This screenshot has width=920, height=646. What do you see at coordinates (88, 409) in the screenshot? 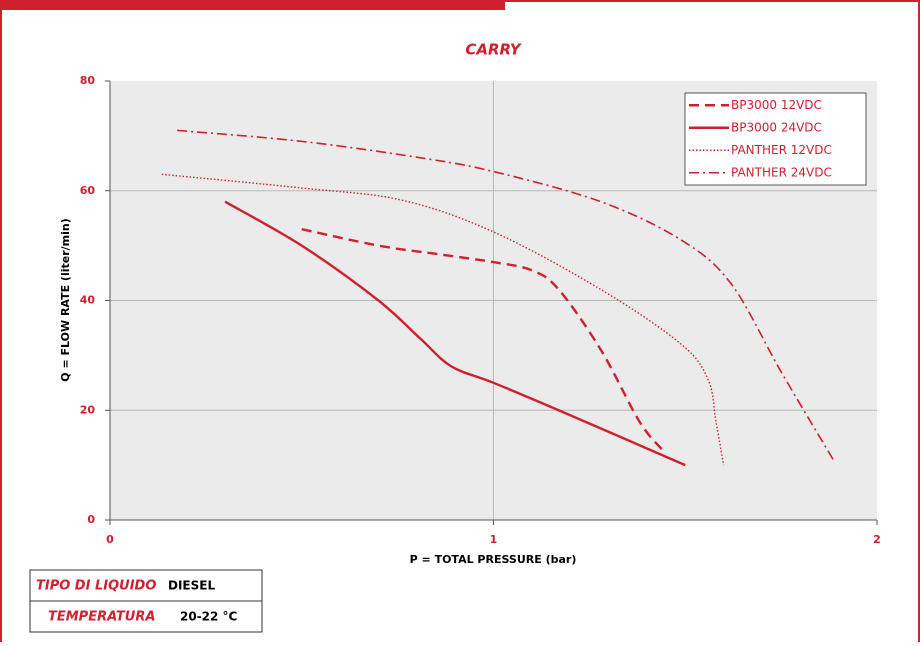
I see `y-tick-label: 20` at bounding box center [88, 409].